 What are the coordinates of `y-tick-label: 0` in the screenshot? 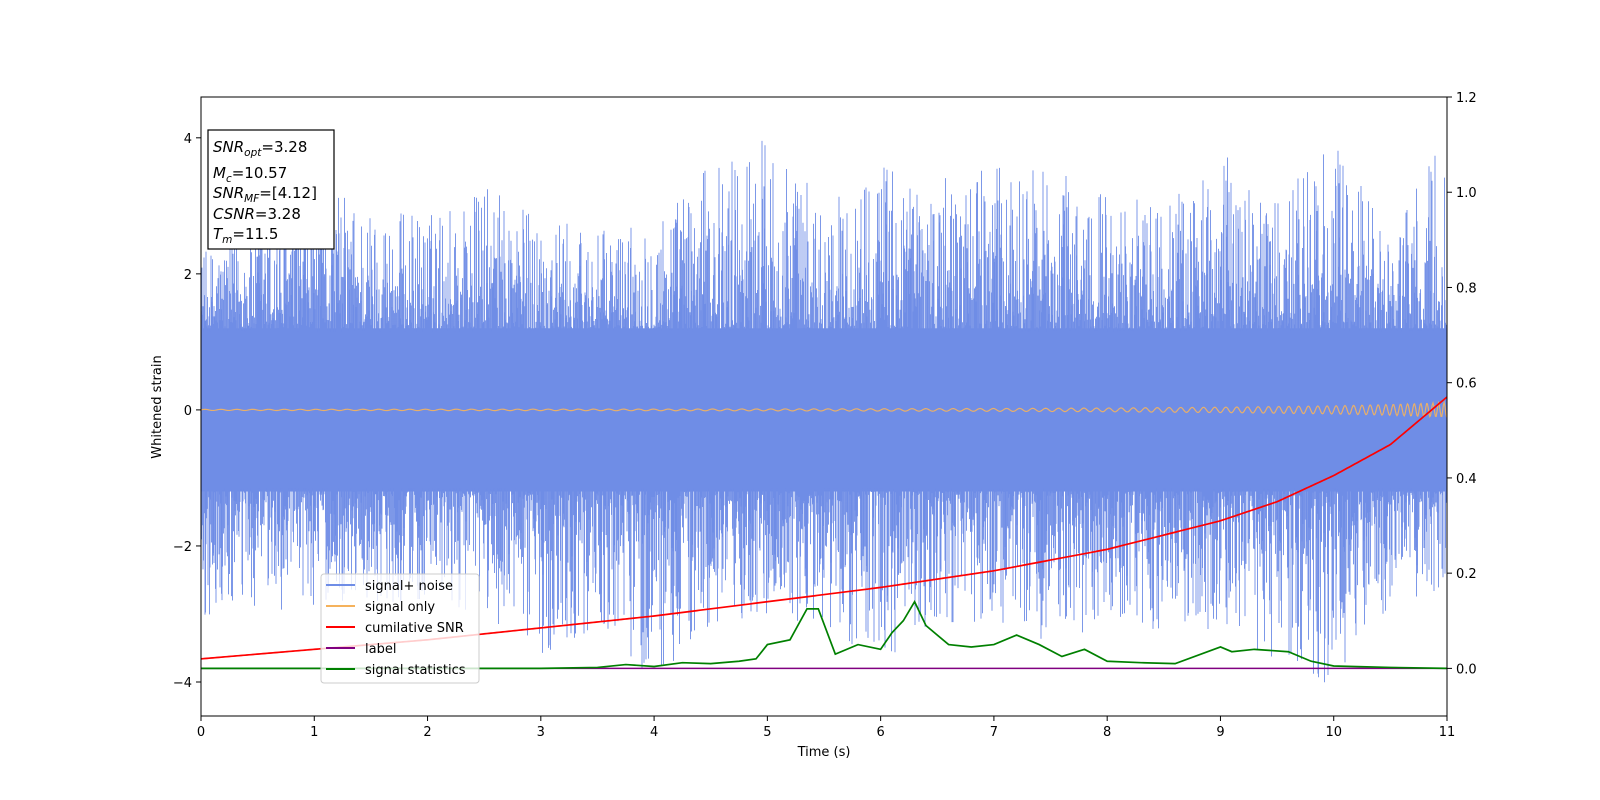 It's located at (188, 411).